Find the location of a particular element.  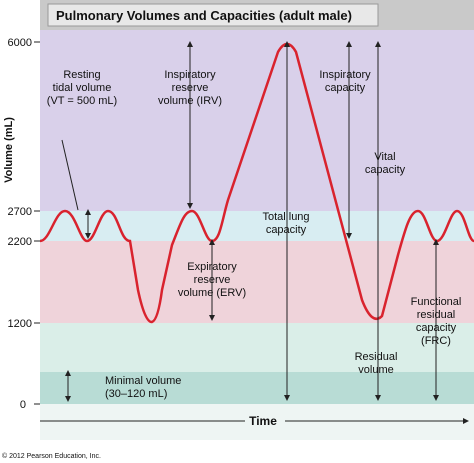

annotation: Functional is located at coordinates (436, 302).